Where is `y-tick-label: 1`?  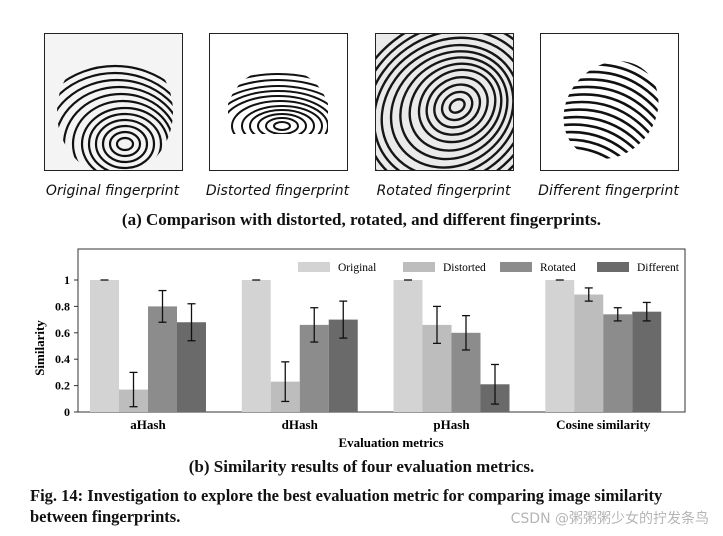 y-tick-label: 1 is located at coordinates (67, 280).